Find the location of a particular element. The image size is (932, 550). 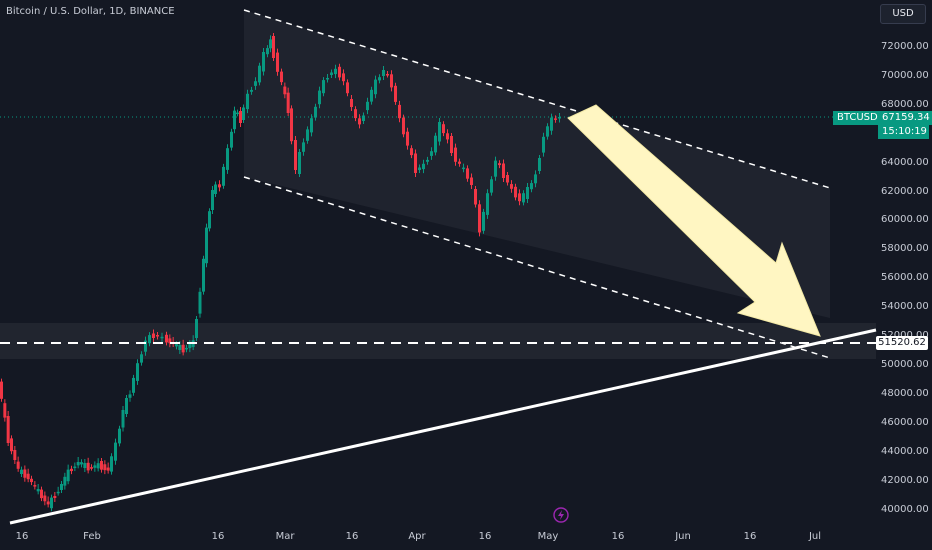

time-axis-label: May is located at coordinates (548, 536).